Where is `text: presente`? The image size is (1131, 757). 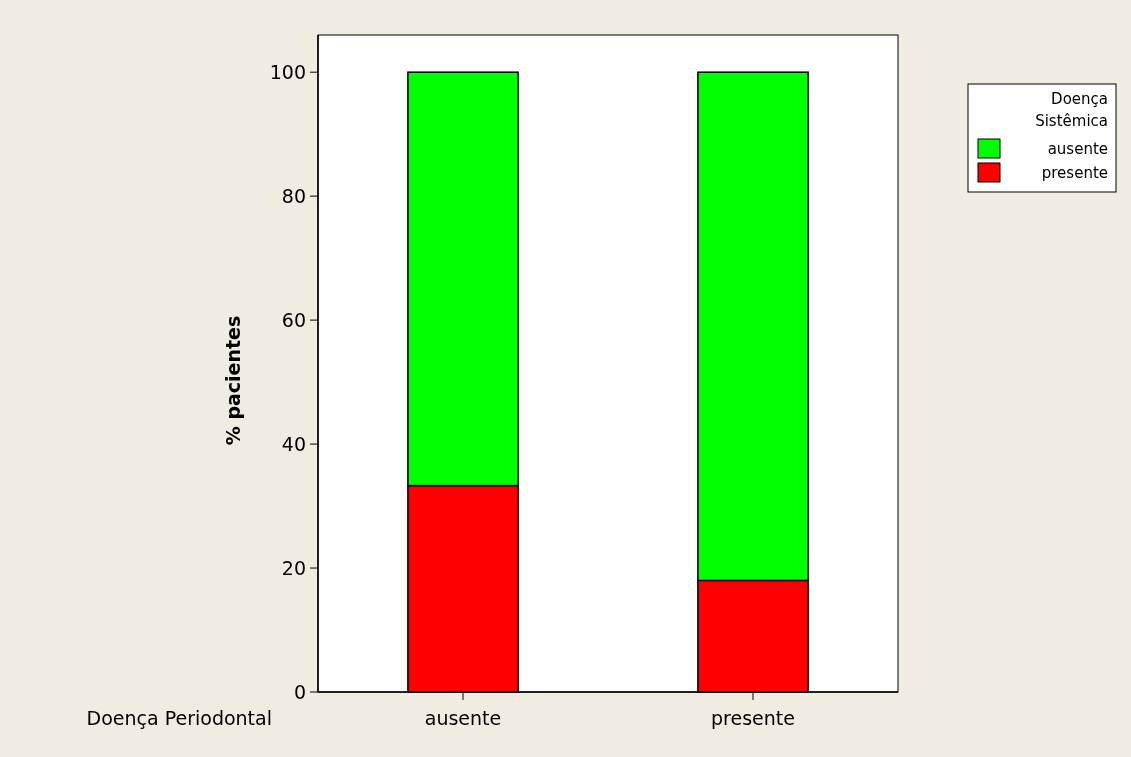
text: presente is located at coordinates (1074, 173).